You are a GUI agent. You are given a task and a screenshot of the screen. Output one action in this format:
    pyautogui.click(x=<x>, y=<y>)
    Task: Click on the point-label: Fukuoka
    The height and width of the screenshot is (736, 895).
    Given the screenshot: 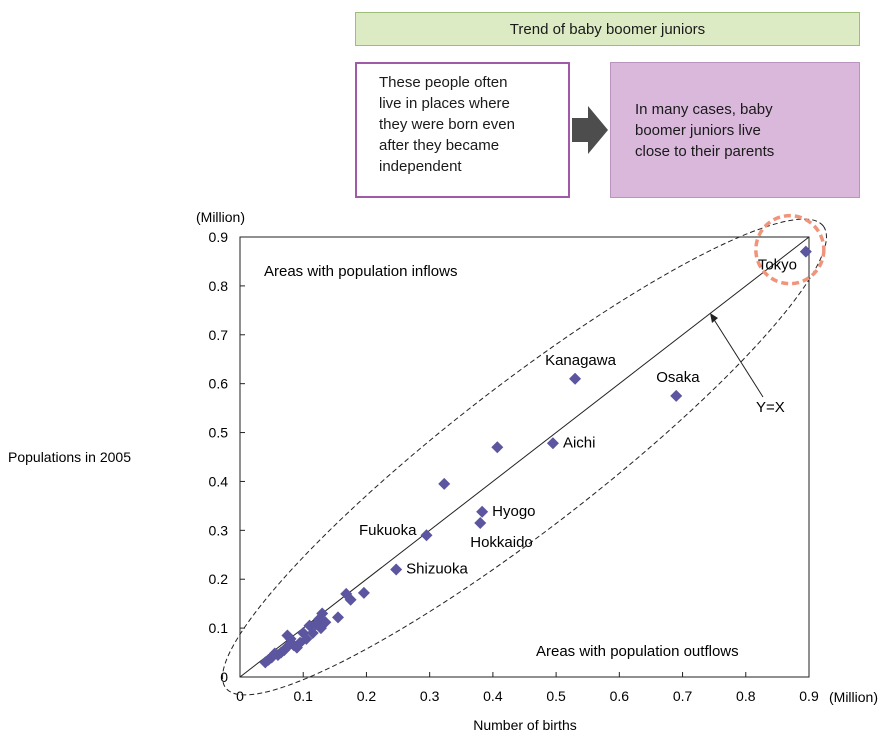 What is the action you would take?
    pyautogui.click(x=388, y=530)
    